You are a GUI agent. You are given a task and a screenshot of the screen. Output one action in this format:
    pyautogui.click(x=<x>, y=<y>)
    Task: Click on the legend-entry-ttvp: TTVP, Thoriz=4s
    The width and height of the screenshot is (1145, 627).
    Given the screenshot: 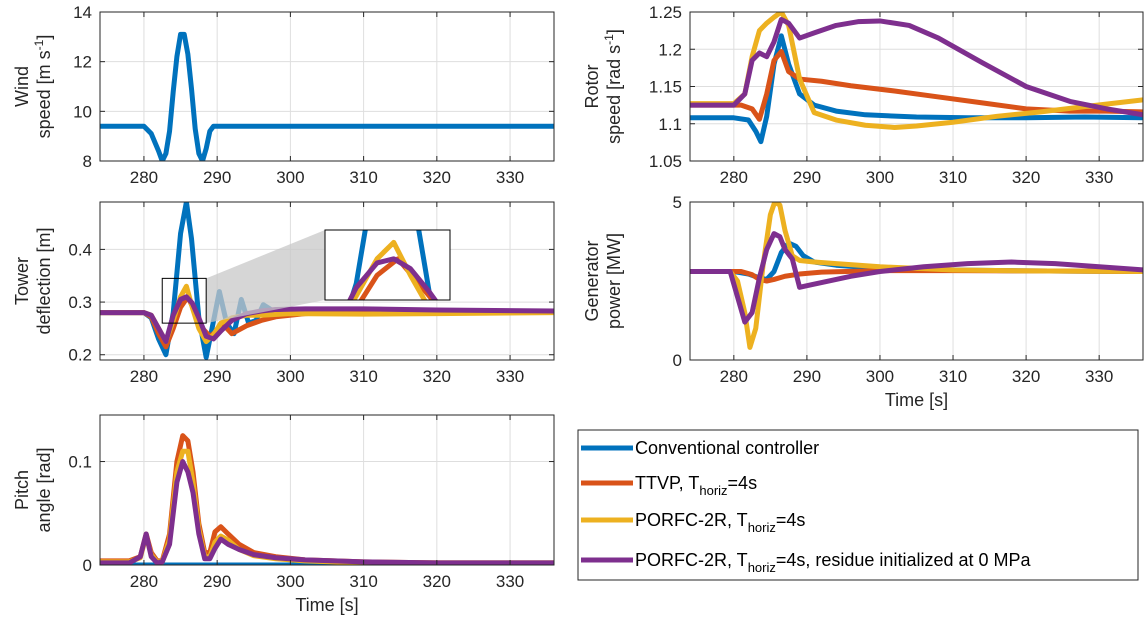 What is the action you would take?
    pyautogui.click(x=696, y=485)
    